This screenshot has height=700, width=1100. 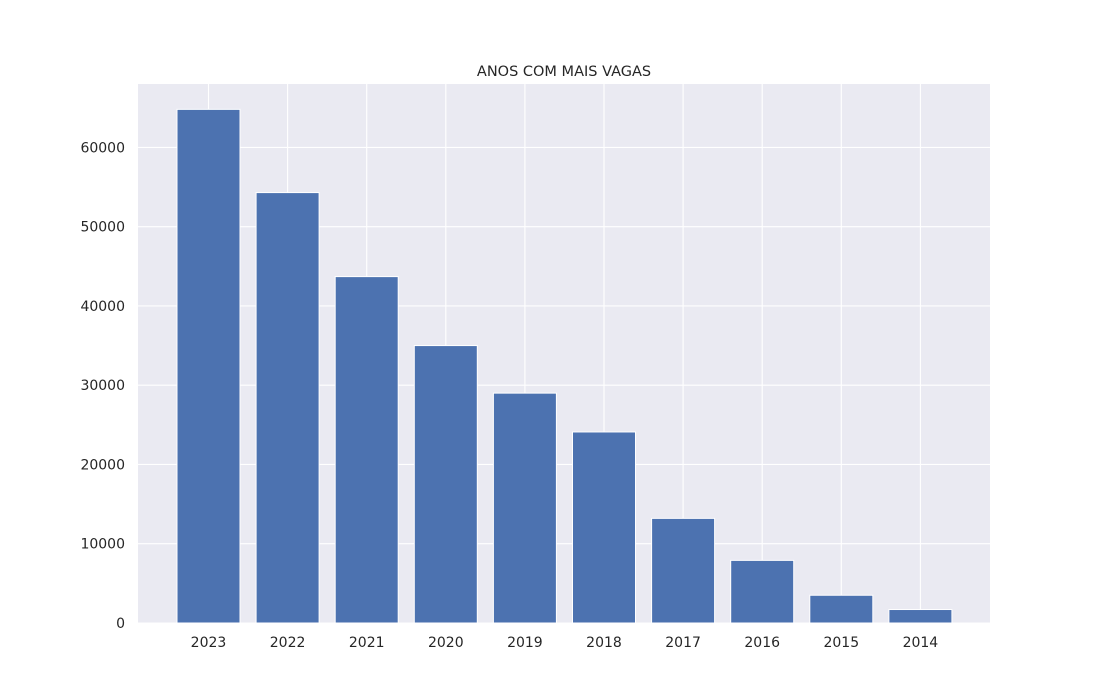 What do you see at coordinates (524, 508) in the screenshot?
I see `bar-2019` at bounding box center [524, 508].